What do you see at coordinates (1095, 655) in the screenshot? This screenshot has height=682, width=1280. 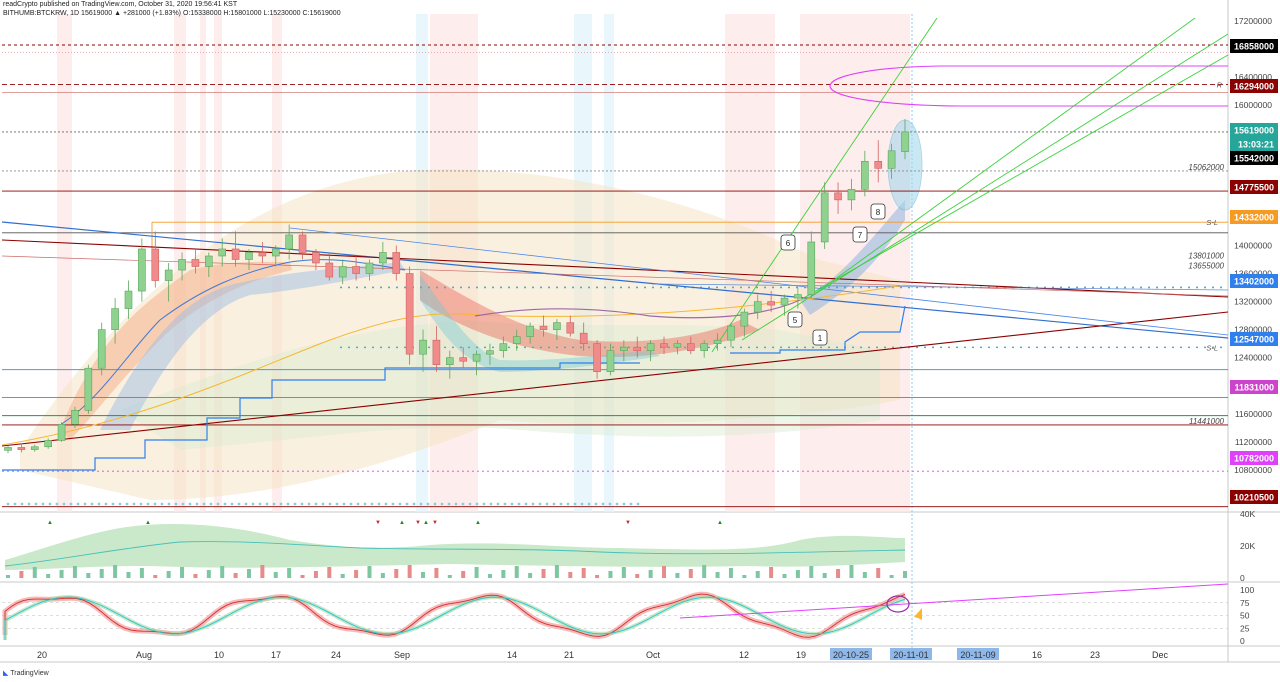 I see `time-tick-label: 23` at bounding box center [1095, 655].